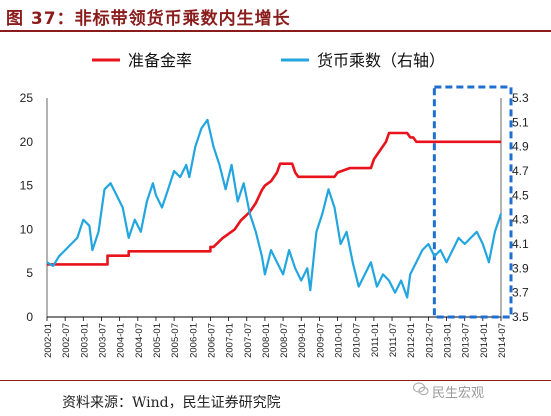  Describe the element at coordinates (193, 340) in the screenshot. I see `x-tick-label: 2006-01` at that location.